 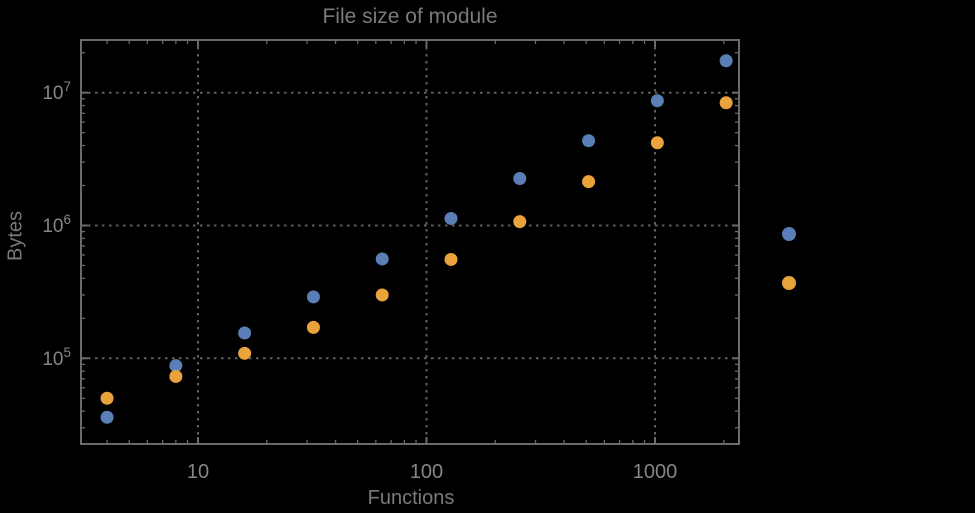 What do you see at coordinates (789, 283) in the screenshot?
I see `legend-marker-orange` at bounding box center [789, 283].